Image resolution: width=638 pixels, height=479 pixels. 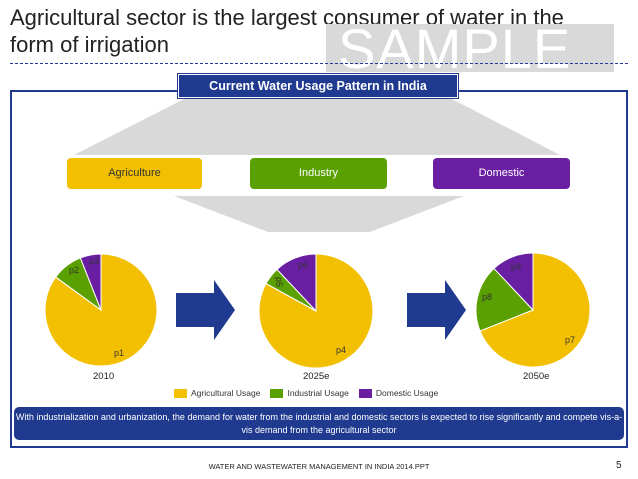 I want to click on pie-slice-label: p9, so click(x=516, y=267).